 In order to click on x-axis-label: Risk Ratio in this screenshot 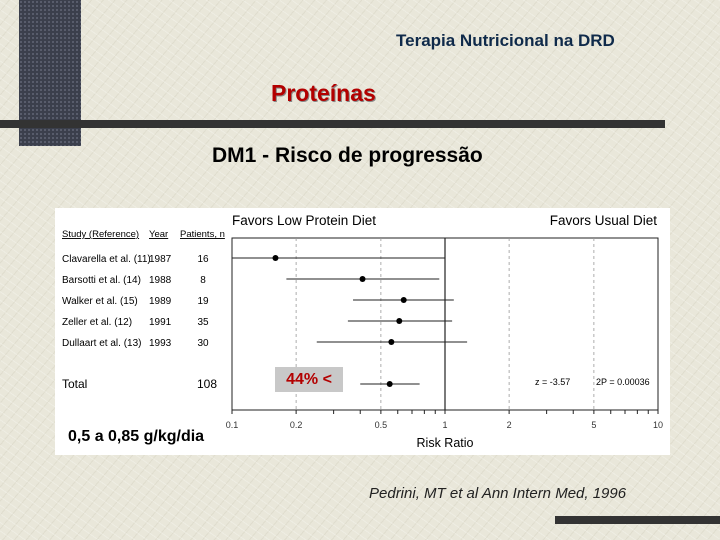, I will do `click(445, 443)`.